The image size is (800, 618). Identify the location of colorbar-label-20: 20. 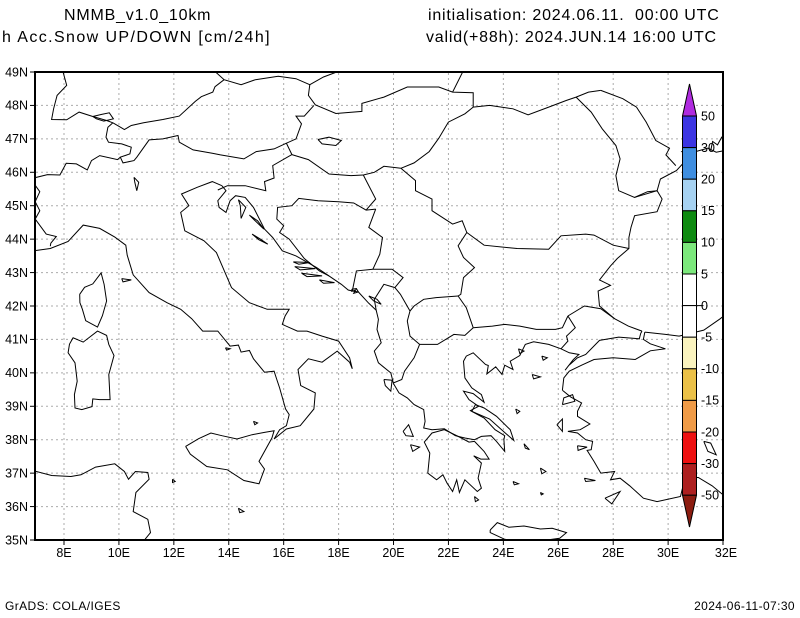
(708, 180).